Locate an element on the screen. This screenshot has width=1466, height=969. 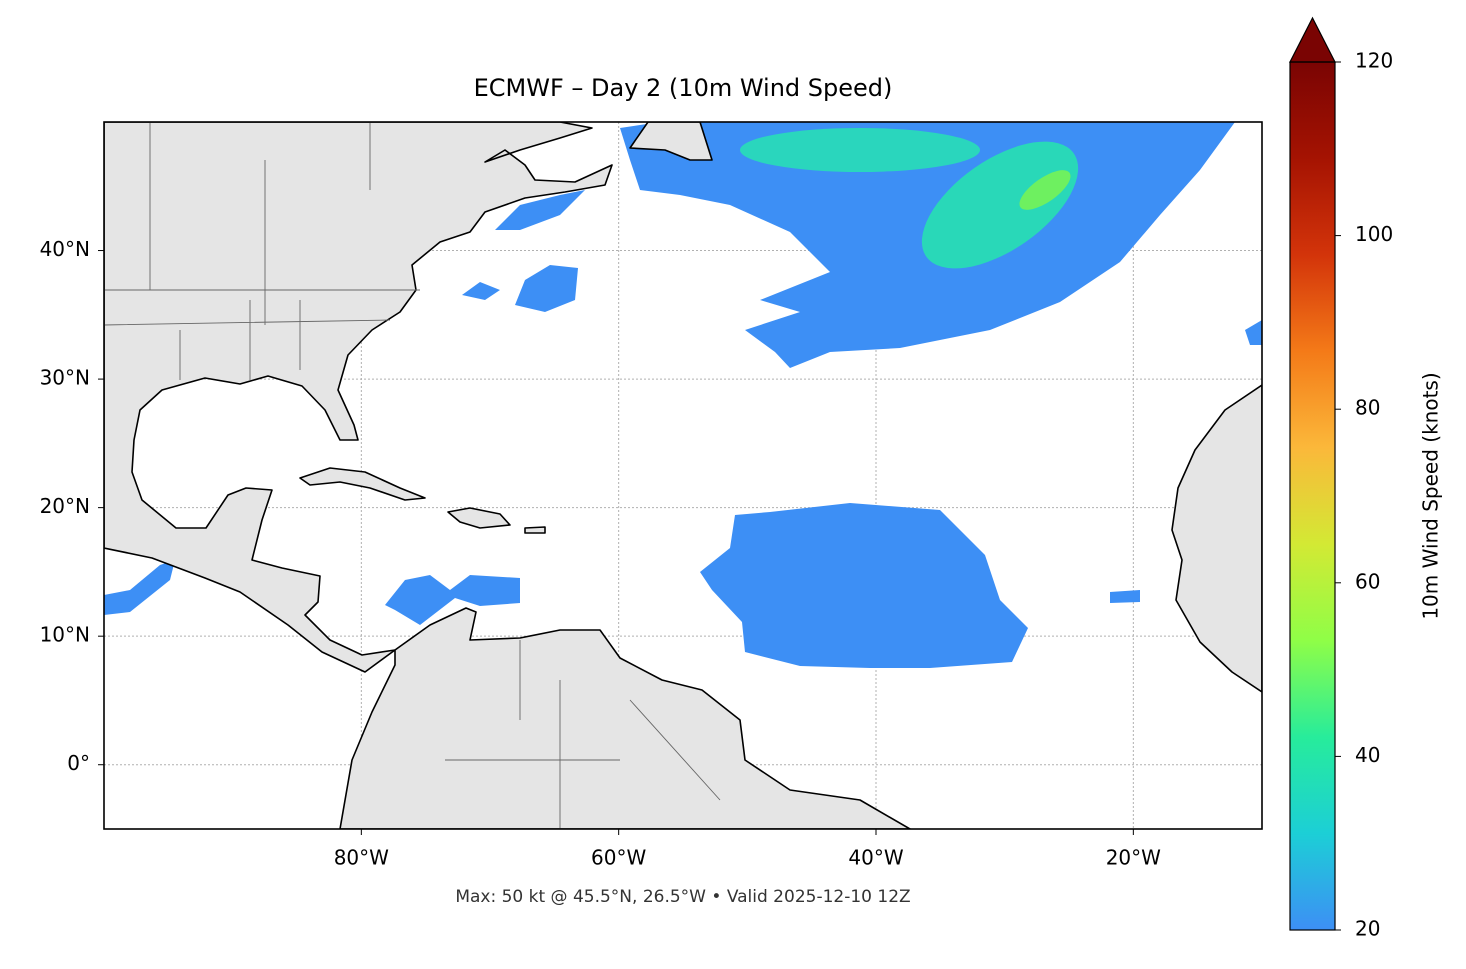
land-hispaniola is located at coordinates (479, 518).